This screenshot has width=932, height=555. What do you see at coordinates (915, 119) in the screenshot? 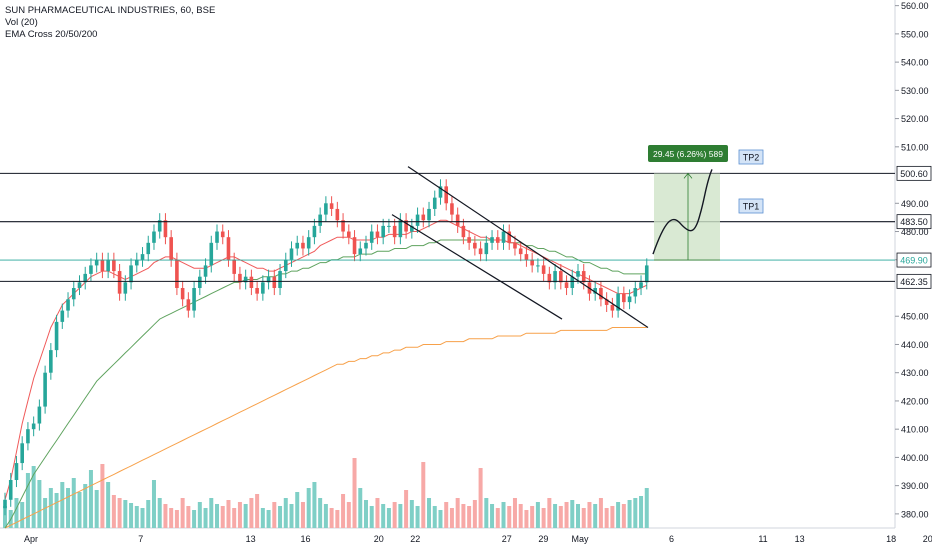
I see `y-tick-label: 520.00` at bounding box center [915, 119].